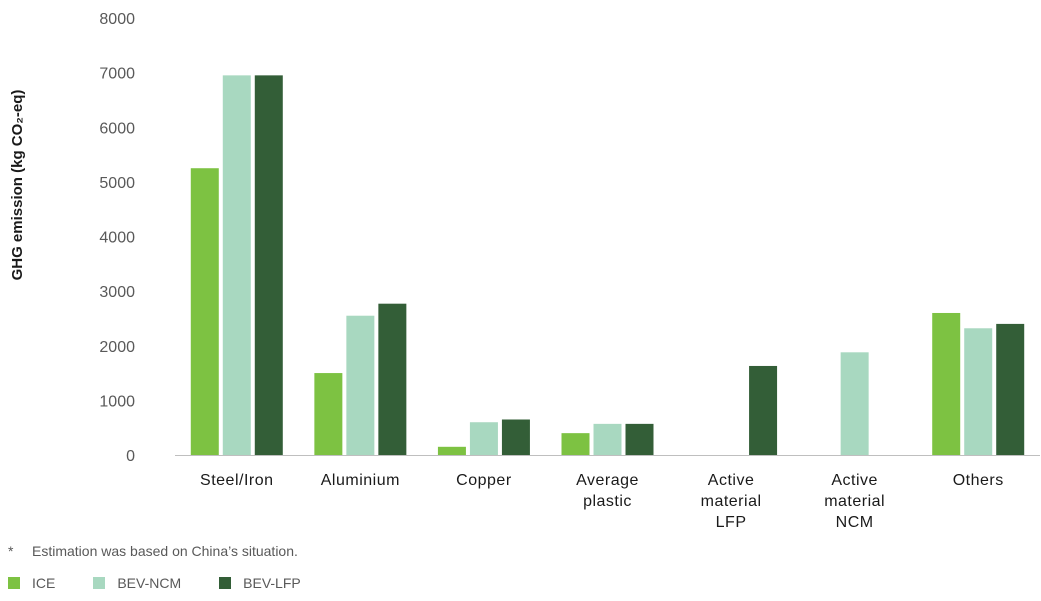 The height and width of the screenshot is (601, 1041). Describe the element at coordinates (130, 456) in the screenshot. I see `y-tick-label: 0` at that location.